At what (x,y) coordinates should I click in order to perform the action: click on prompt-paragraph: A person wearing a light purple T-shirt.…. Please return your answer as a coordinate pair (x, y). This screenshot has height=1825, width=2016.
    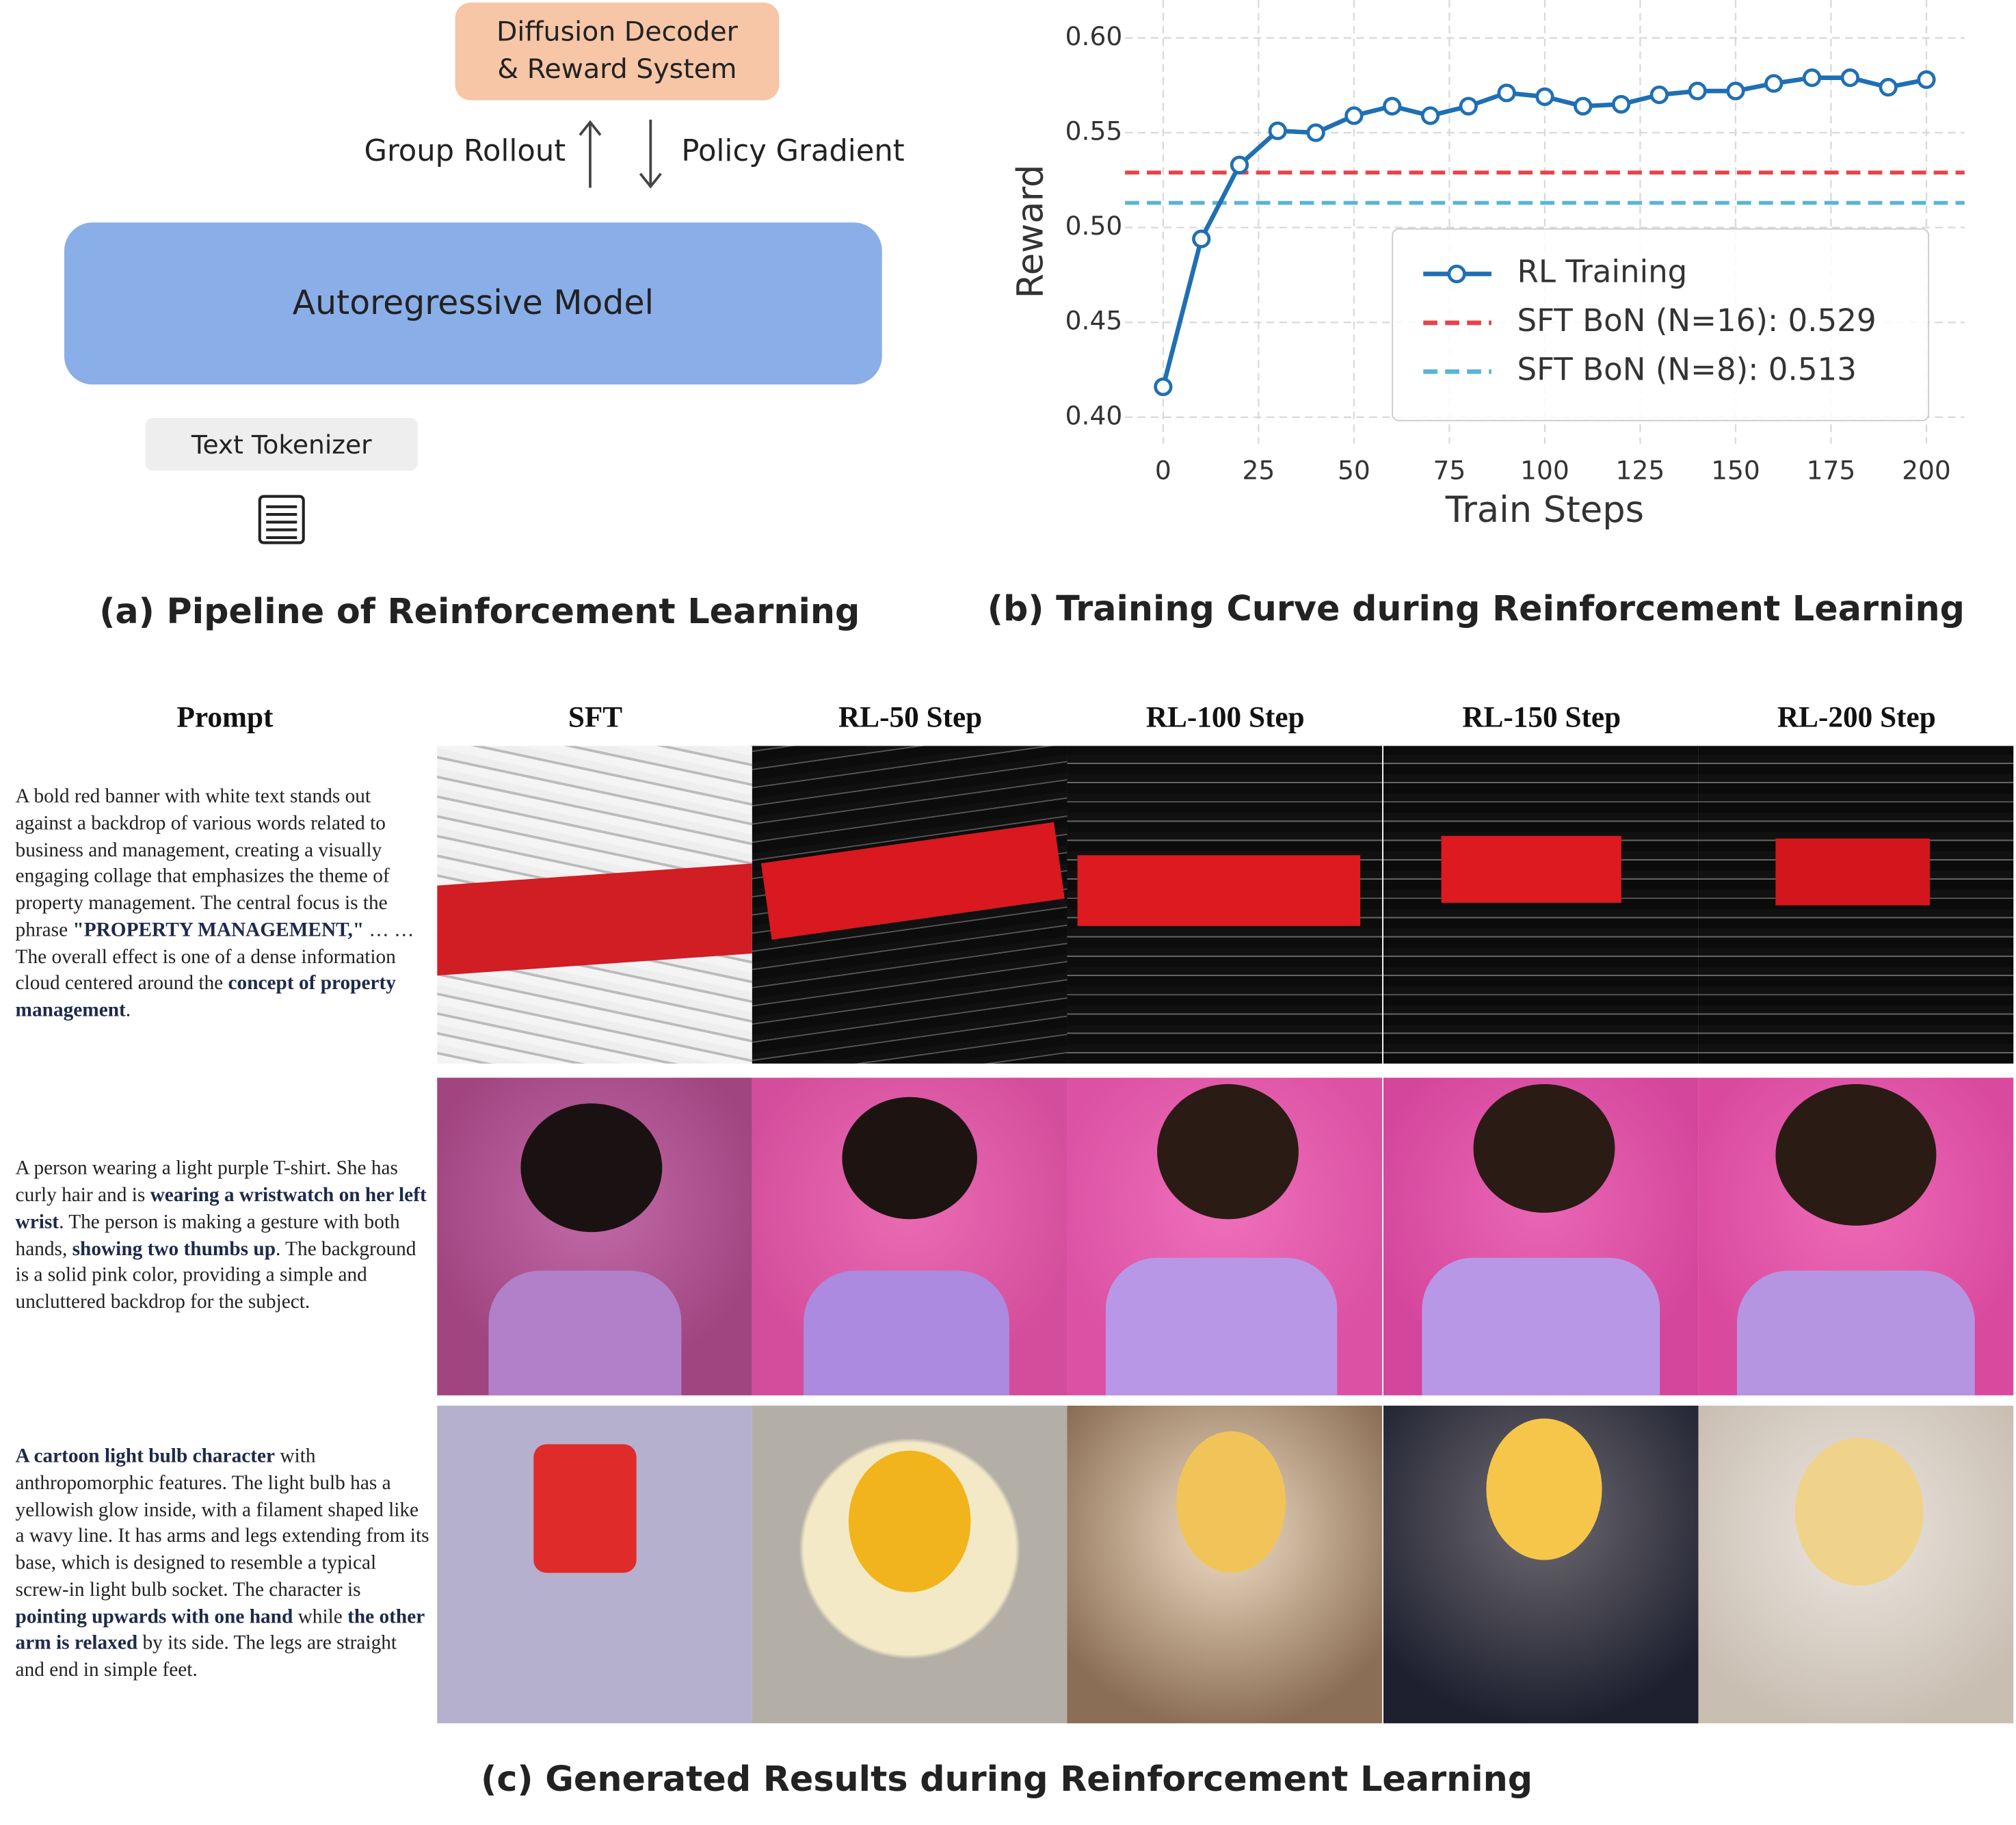
    Looking at the image, I should click on (222, 1237).